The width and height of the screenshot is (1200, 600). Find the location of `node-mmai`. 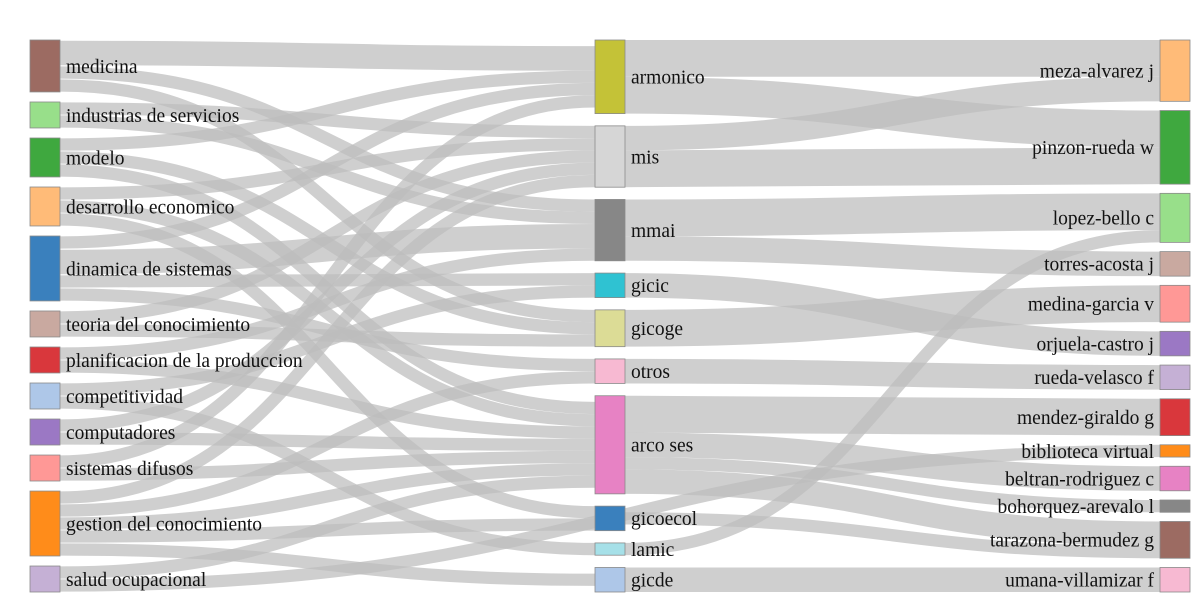

node-mmai is located at coordinates (610, 230).